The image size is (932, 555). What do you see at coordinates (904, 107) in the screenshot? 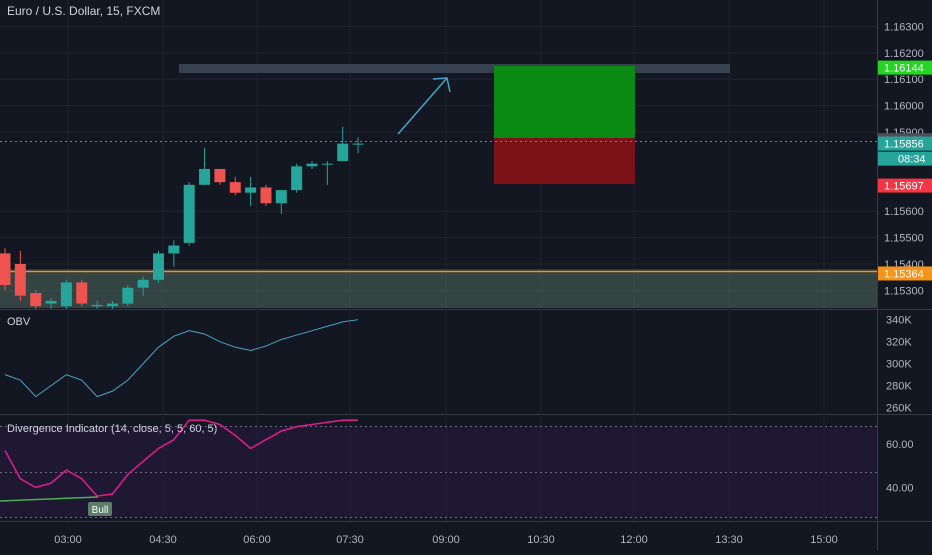
I see `price-tick-label: 1.16000` at bounding box center [904, 107].